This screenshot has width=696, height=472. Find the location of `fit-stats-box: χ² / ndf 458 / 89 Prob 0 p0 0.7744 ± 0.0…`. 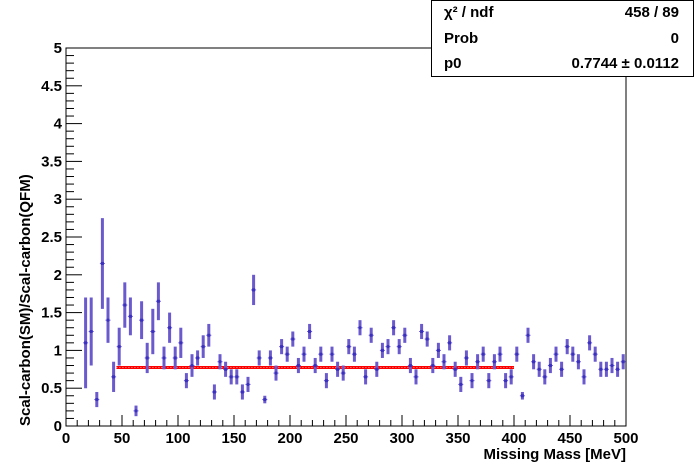

fit-stats-box: χ² / ndf 458 / 89 Prob 0 p0 0.7744 ± 0.0… is located at coordinates (562, 38).